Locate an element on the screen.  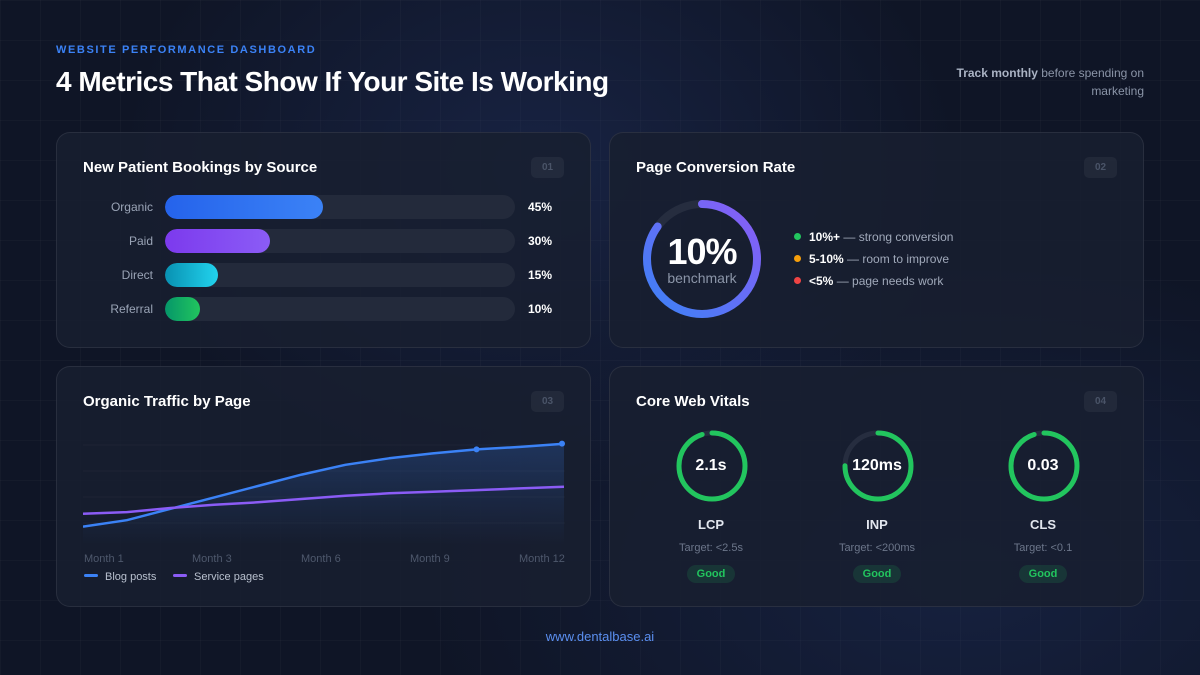
vitals-card-number: 04 is located at coordinates (1100, 401).